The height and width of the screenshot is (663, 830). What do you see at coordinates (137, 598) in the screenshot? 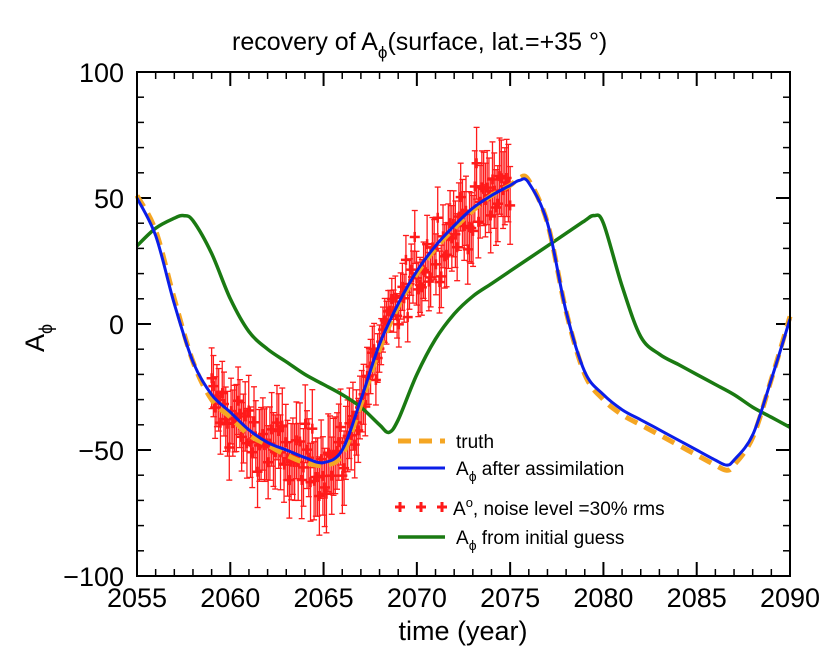
I see `x-tick-label: 2055` at bounding box center [137, 598].